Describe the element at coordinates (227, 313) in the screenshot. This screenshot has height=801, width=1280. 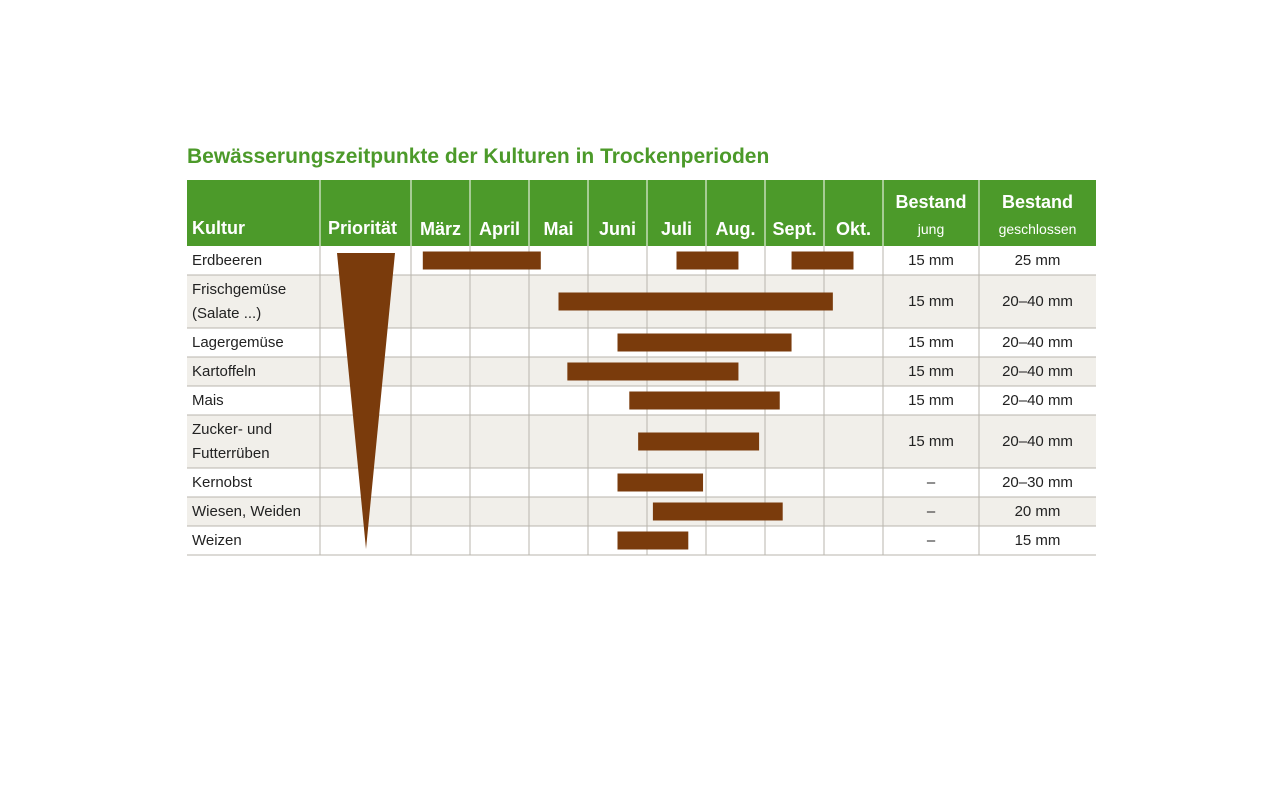
I see `kultur-label: (Salate ...)` at that location.